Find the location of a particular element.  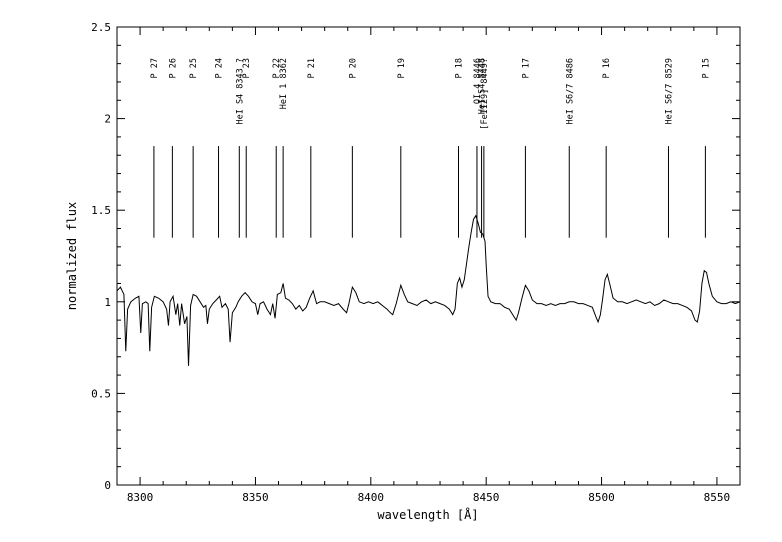

line-marker-label: P 23 is located at coordinates (247, 68).